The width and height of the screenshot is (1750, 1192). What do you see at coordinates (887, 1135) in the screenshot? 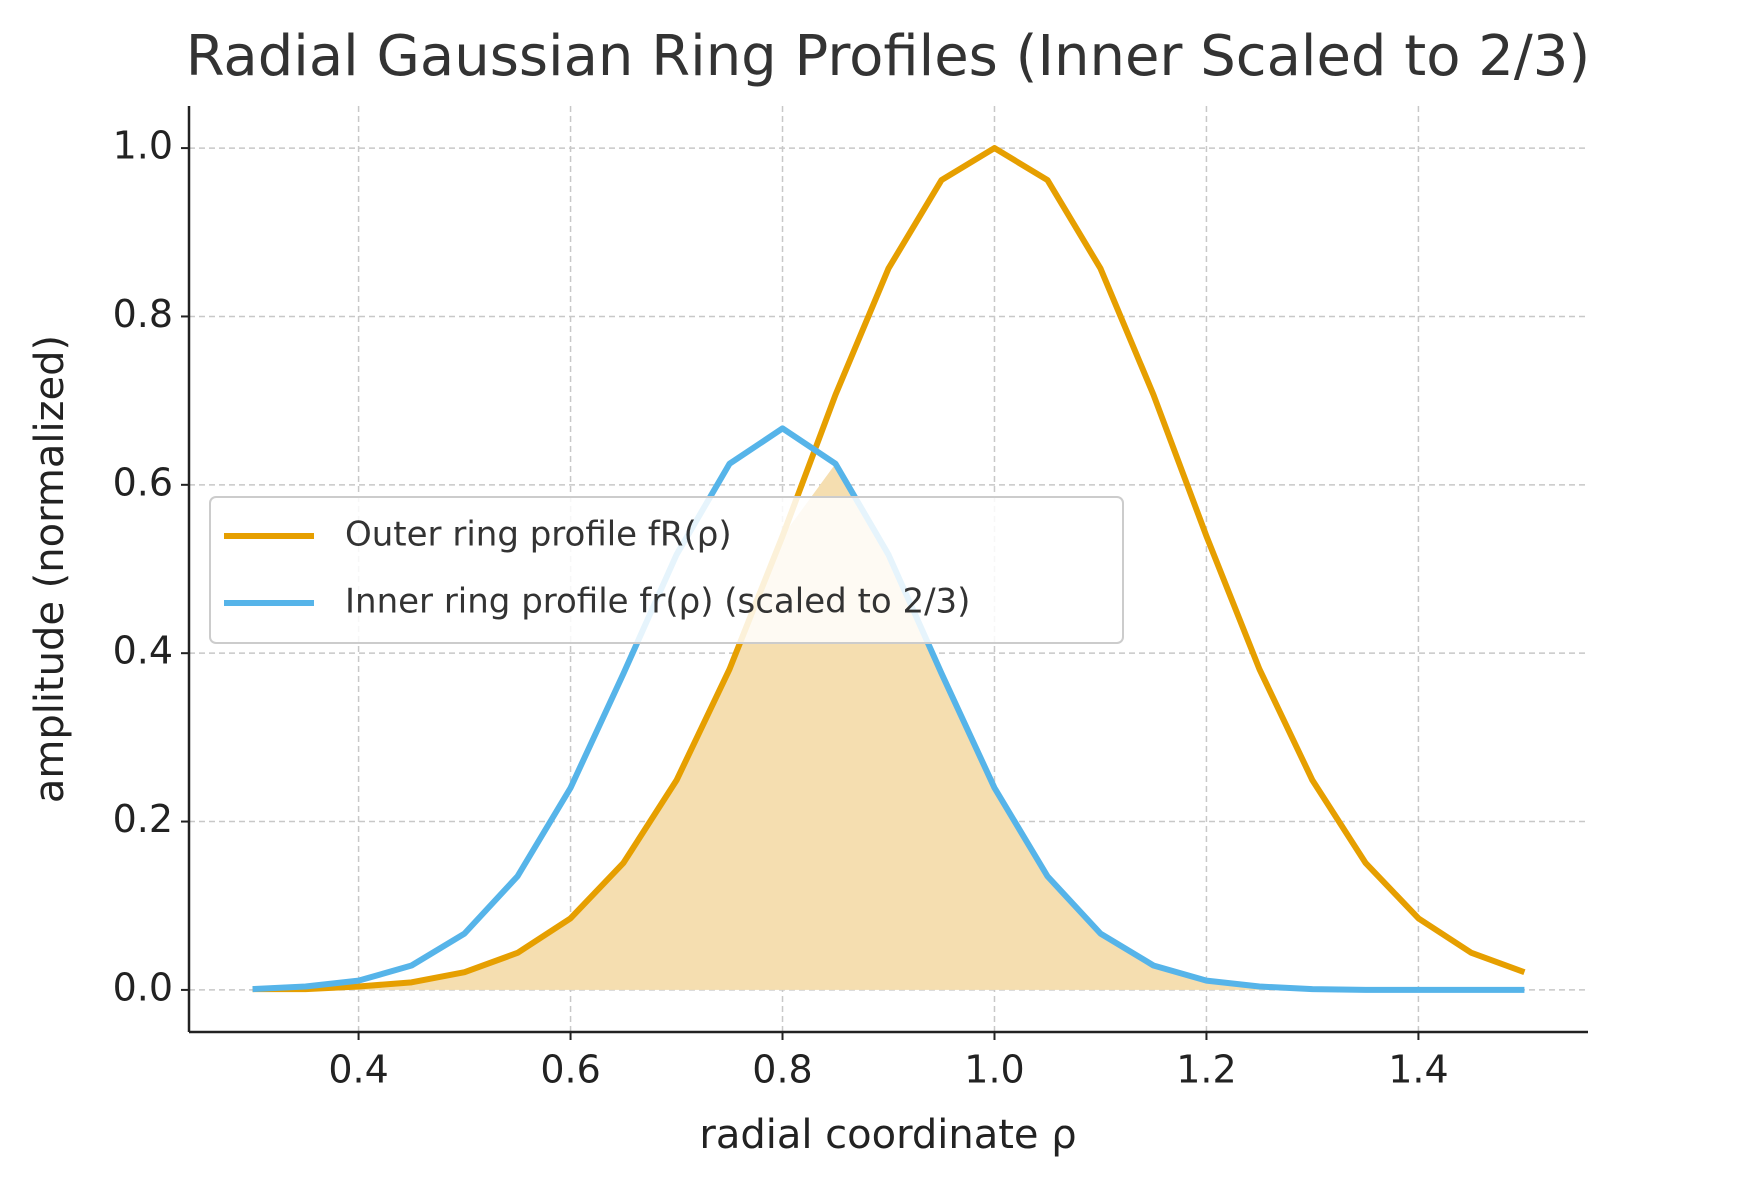
I see `x-axis-label: radial coordinate ρ` at bounding box center [887, 1135].